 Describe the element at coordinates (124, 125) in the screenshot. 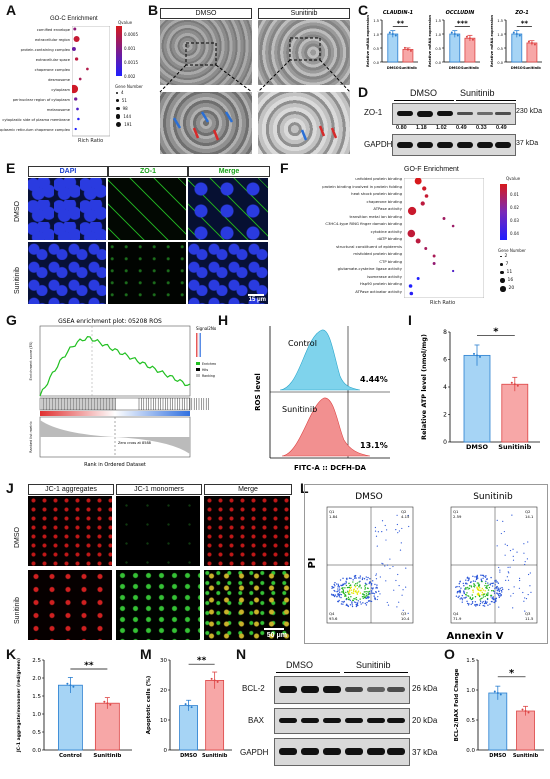

I see `go-c-gene-number-item: 191` at that location.